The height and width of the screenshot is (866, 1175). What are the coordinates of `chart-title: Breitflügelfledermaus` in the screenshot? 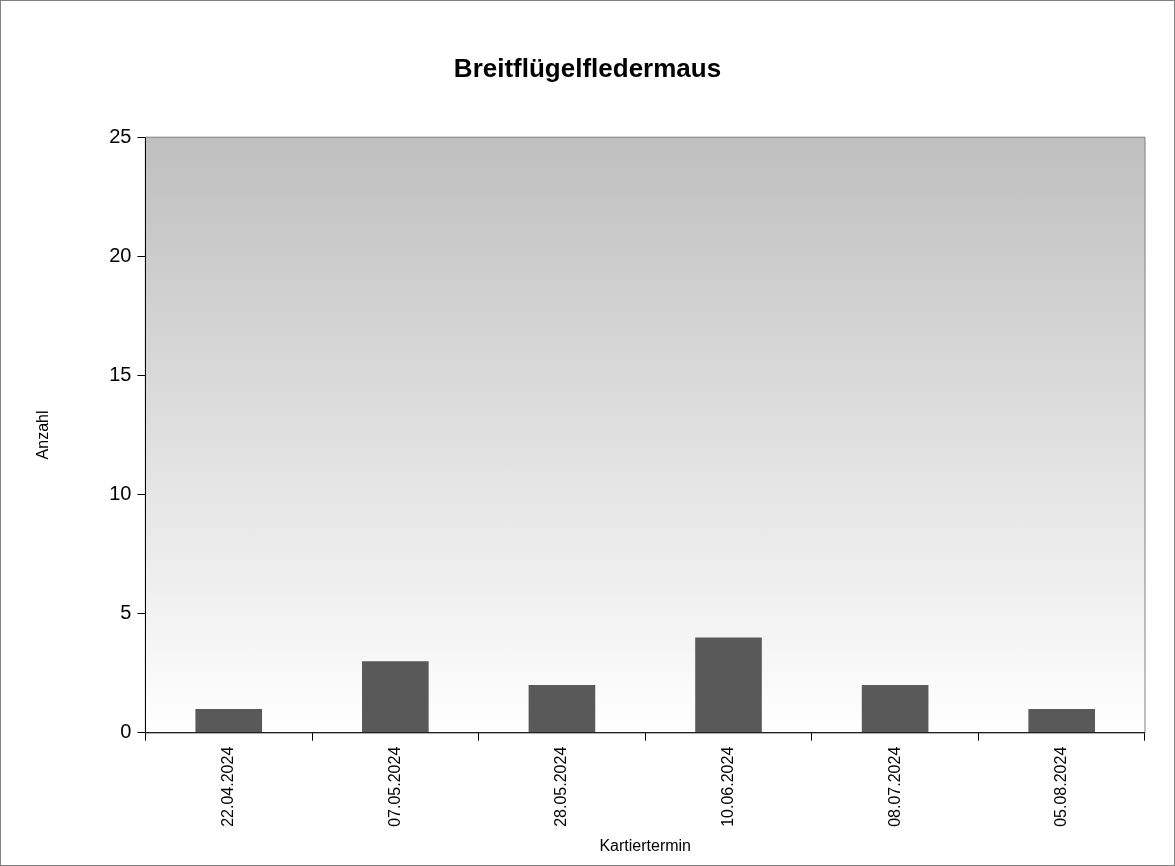 It's located at (587, 67).